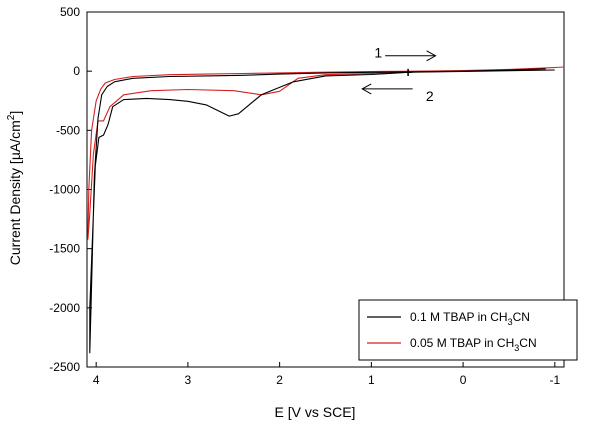 The height and width of the screenshot is (428, 600). I want to click on x-tick-label: 0, so click(463, 380).